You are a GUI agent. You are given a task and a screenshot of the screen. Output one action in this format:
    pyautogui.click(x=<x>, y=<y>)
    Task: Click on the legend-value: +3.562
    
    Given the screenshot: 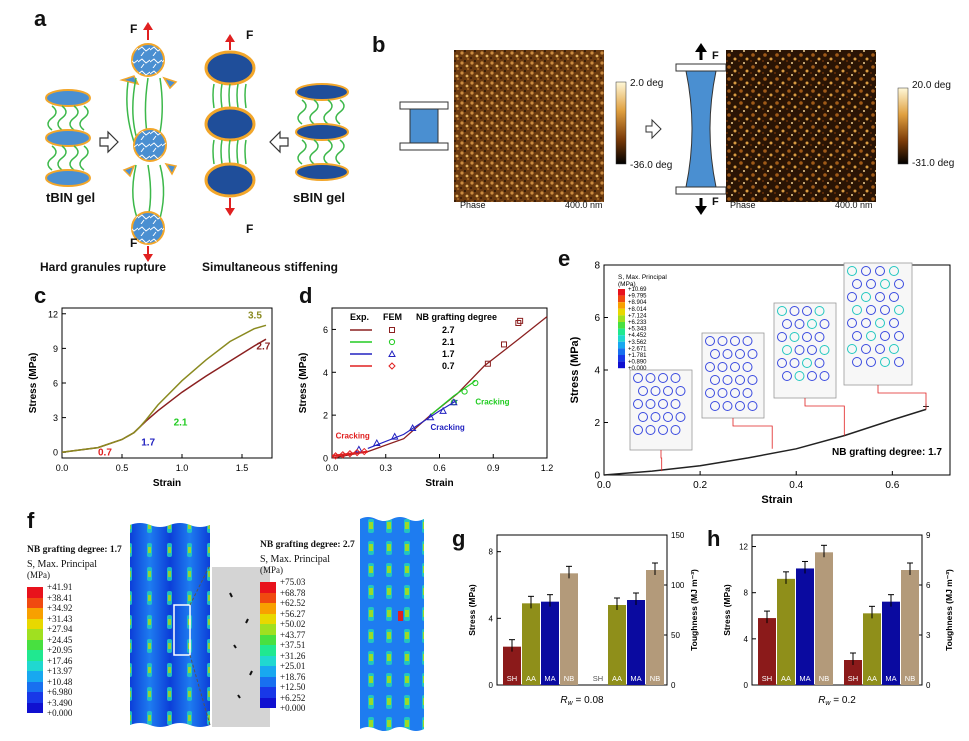 What is the action you would take?
    pyautogui.click(x=637, y=343)
    